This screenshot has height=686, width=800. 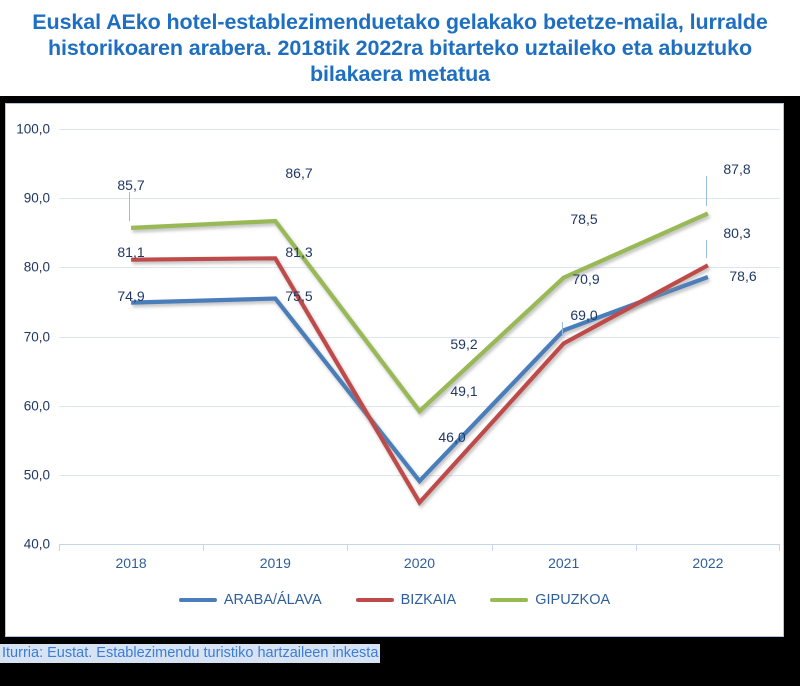 What do you see at coordinates (299, 173) in the screenshot?
I see `data-label: 86,7` at bounding box center [299, 173].